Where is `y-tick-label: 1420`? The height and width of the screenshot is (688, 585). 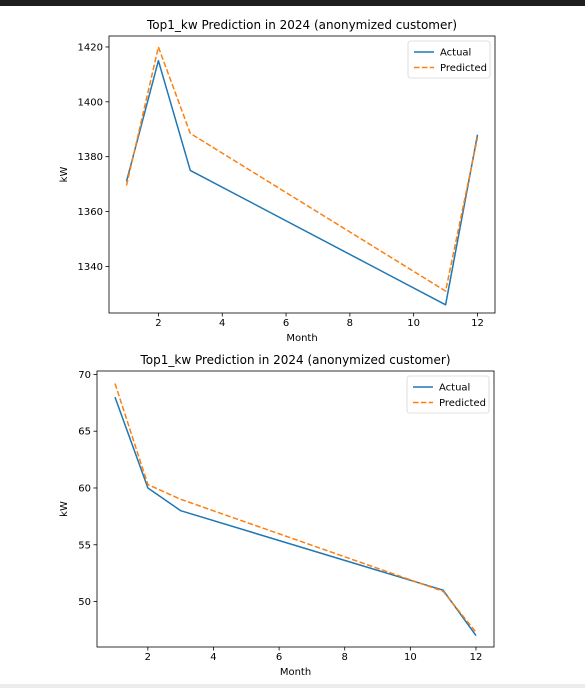 y-tick-label: 1420 is located at coordinates (90, 47).